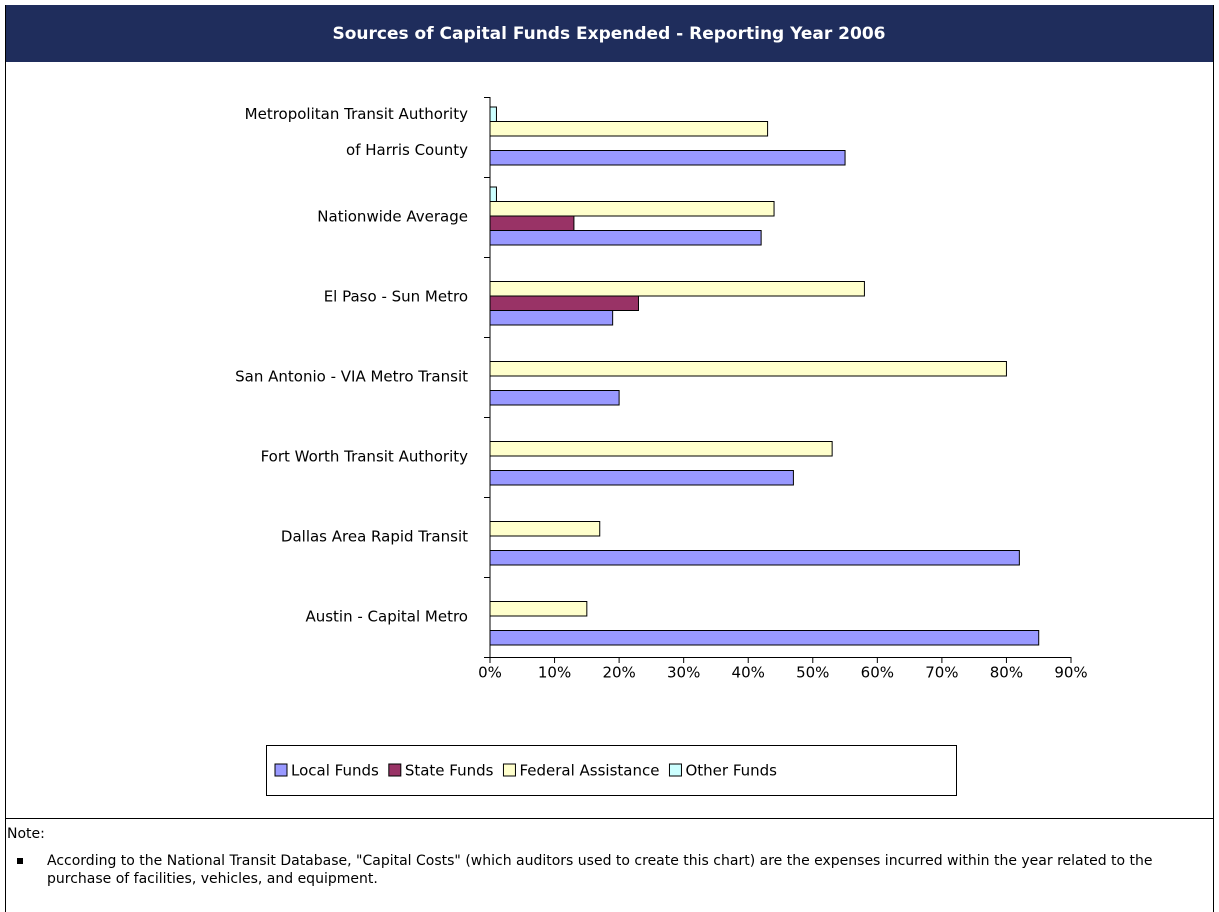 Image resolution: width=1219 pixels, height=912 pixels. Describe the element at coordinates (731, 771) in the screenshot. I see `legend-label: Other Funds` at that location.